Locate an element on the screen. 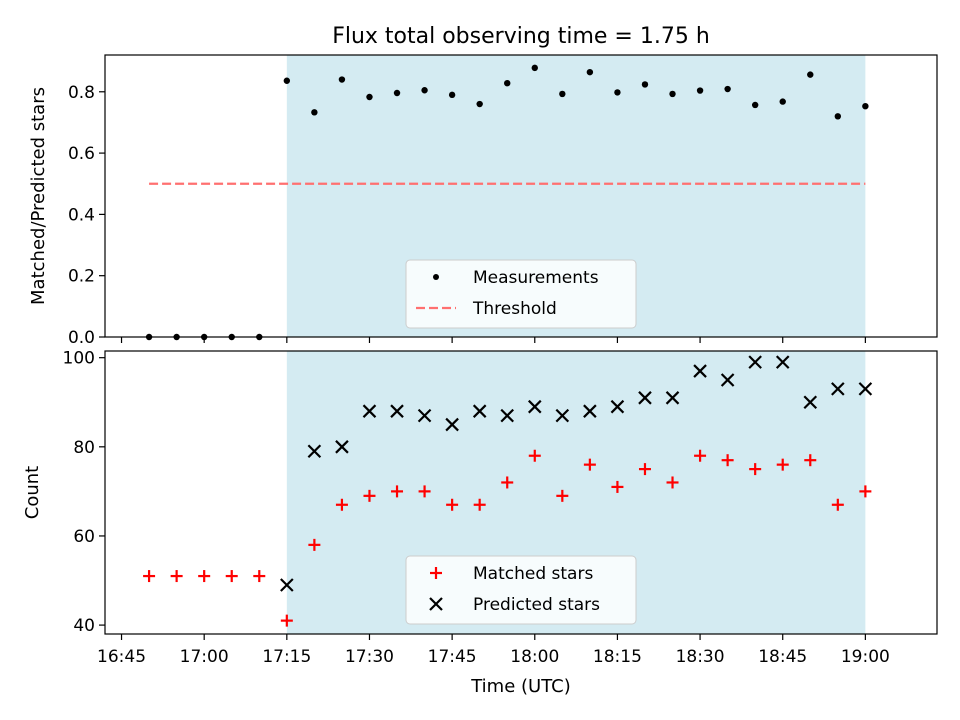 The image size is (960, 720). legend-box is located at coordinates (521, 294).